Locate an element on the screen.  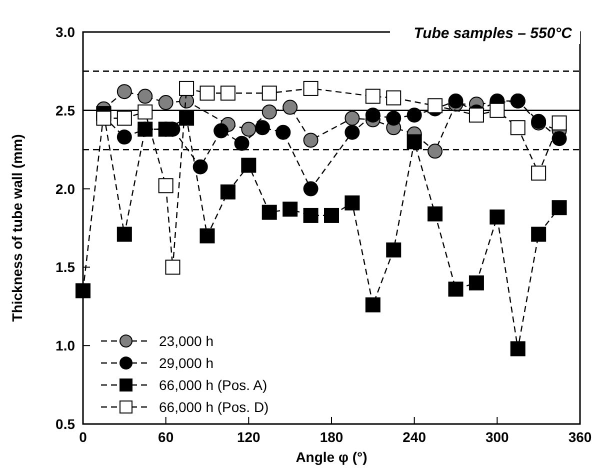
x-tick-label: 180 is located at coordinates (332, 437).